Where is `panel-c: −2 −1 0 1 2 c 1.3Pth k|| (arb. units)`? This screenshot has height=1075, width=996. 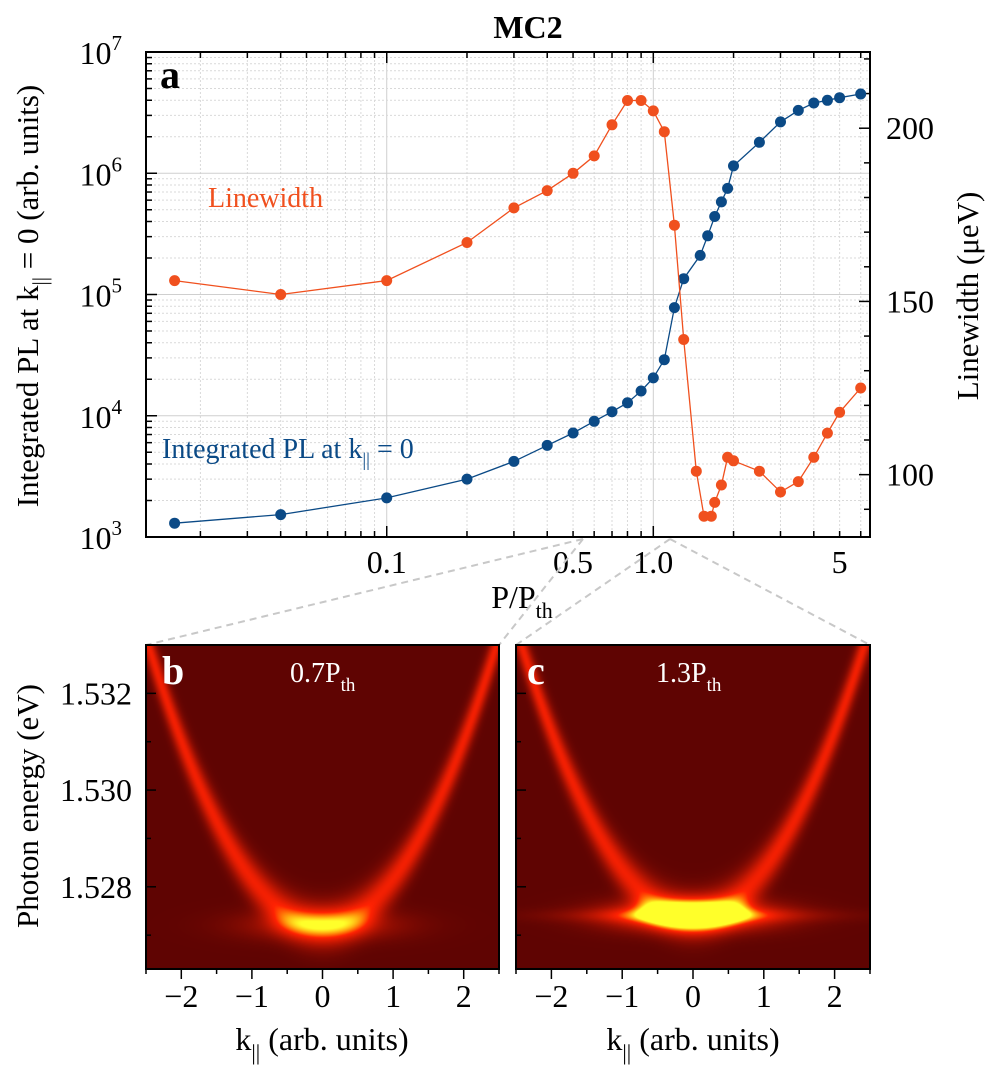 panel-c: −2 −1 0 1 2 c 1.3Pth k|| (arb. units) is located at coordinates (693, 854).